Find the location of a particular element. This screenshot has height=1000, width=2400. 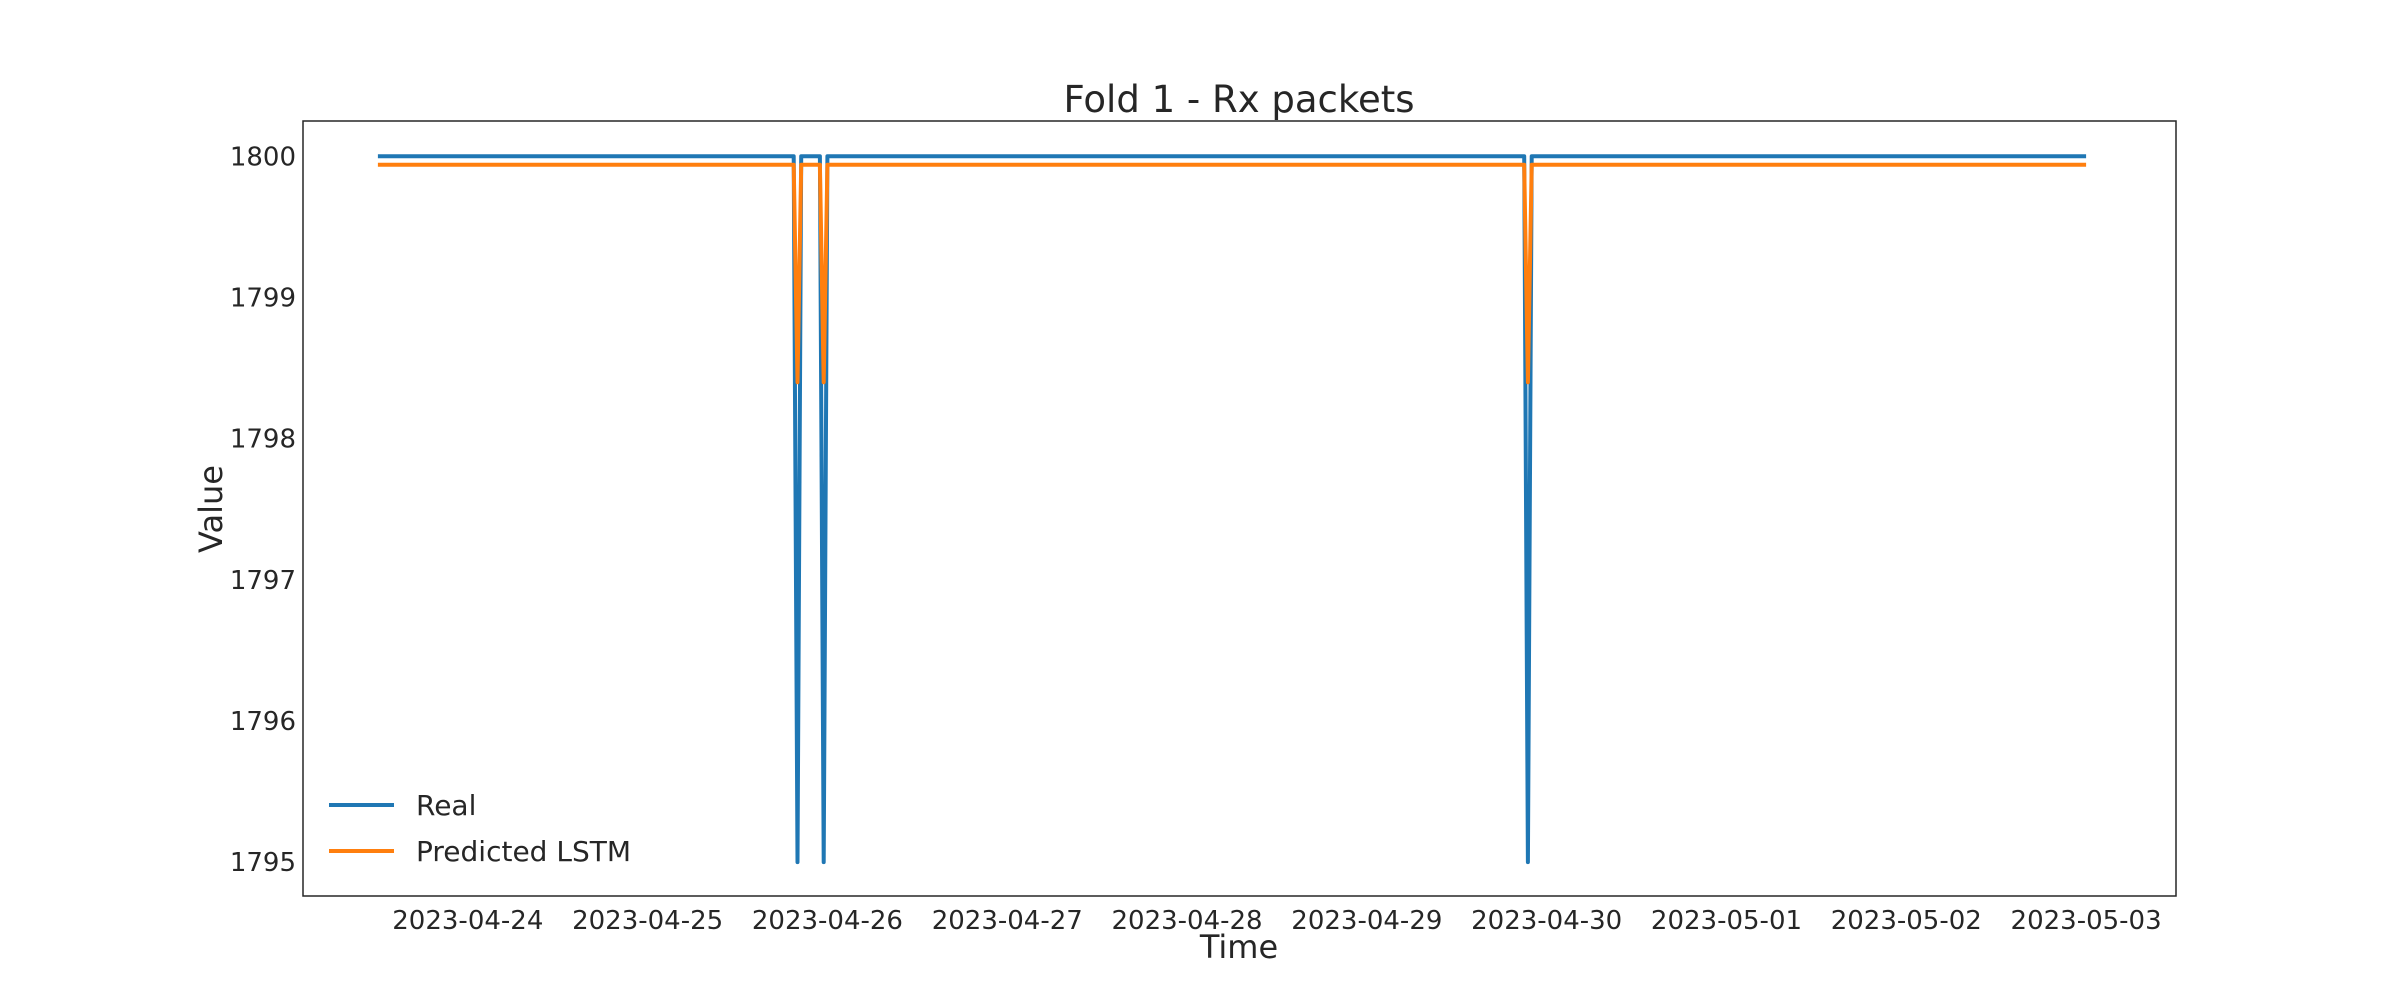

x-tick-label: 2023-05-03 is located at coordinates (2086, 921).